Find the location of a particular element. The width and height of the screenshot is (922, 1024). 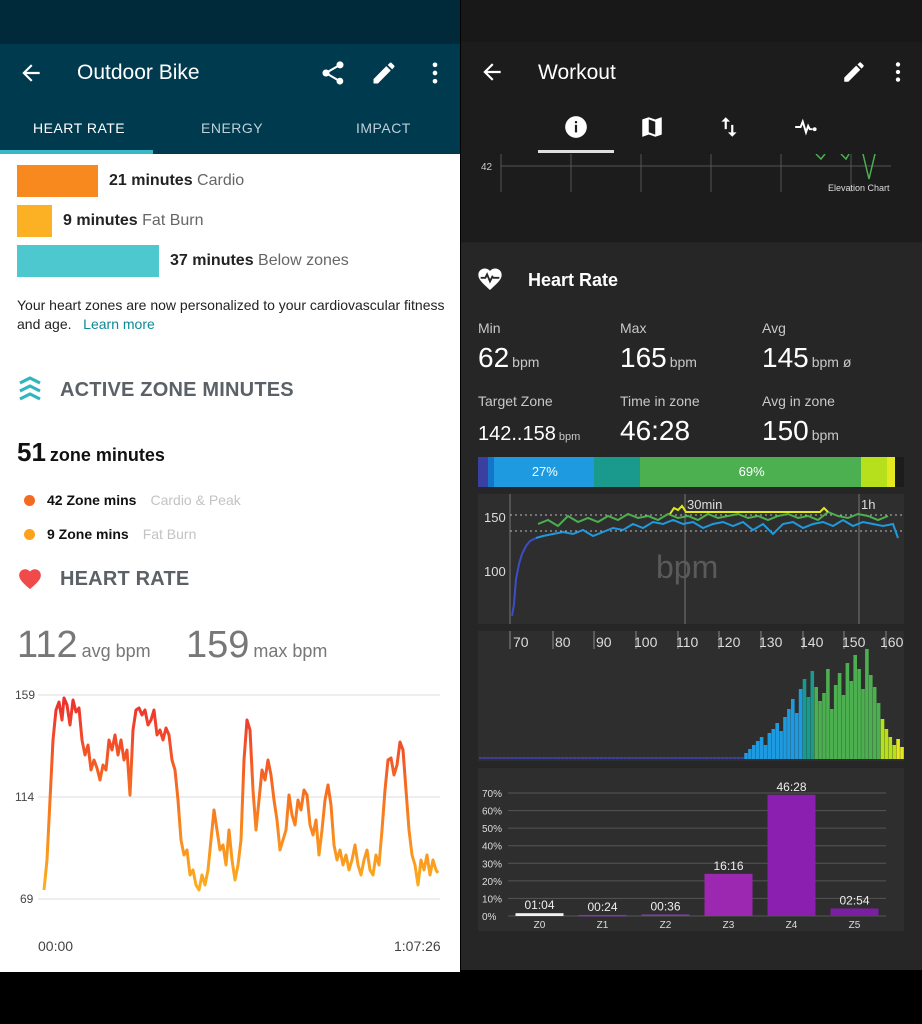

stat-value-avg-in-zone: 150 bpm is located at coordinates (800, 431).